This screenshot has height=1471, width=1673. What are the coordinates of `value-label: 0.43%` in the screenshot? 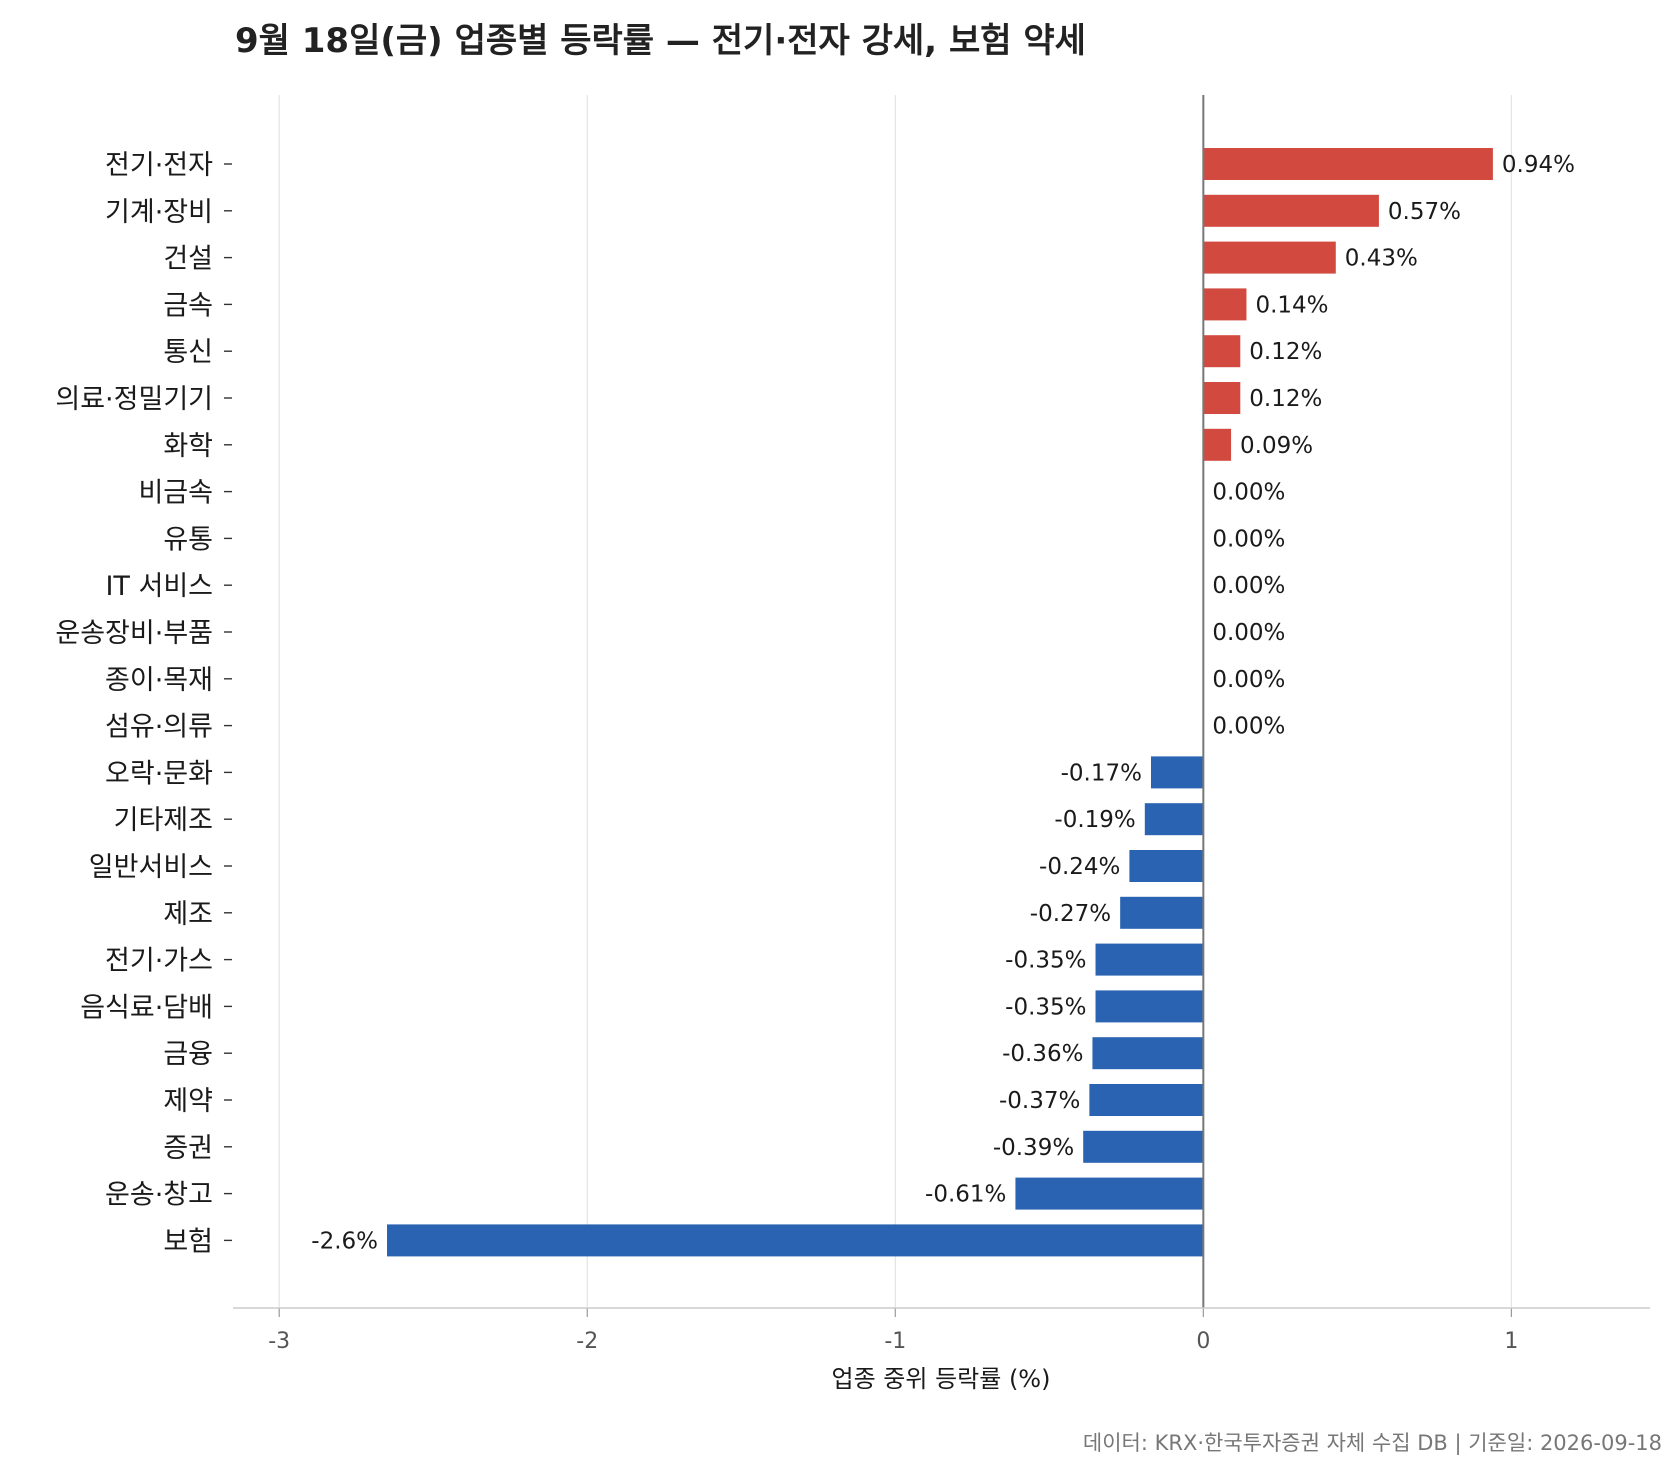 It's located at (1381, 259).